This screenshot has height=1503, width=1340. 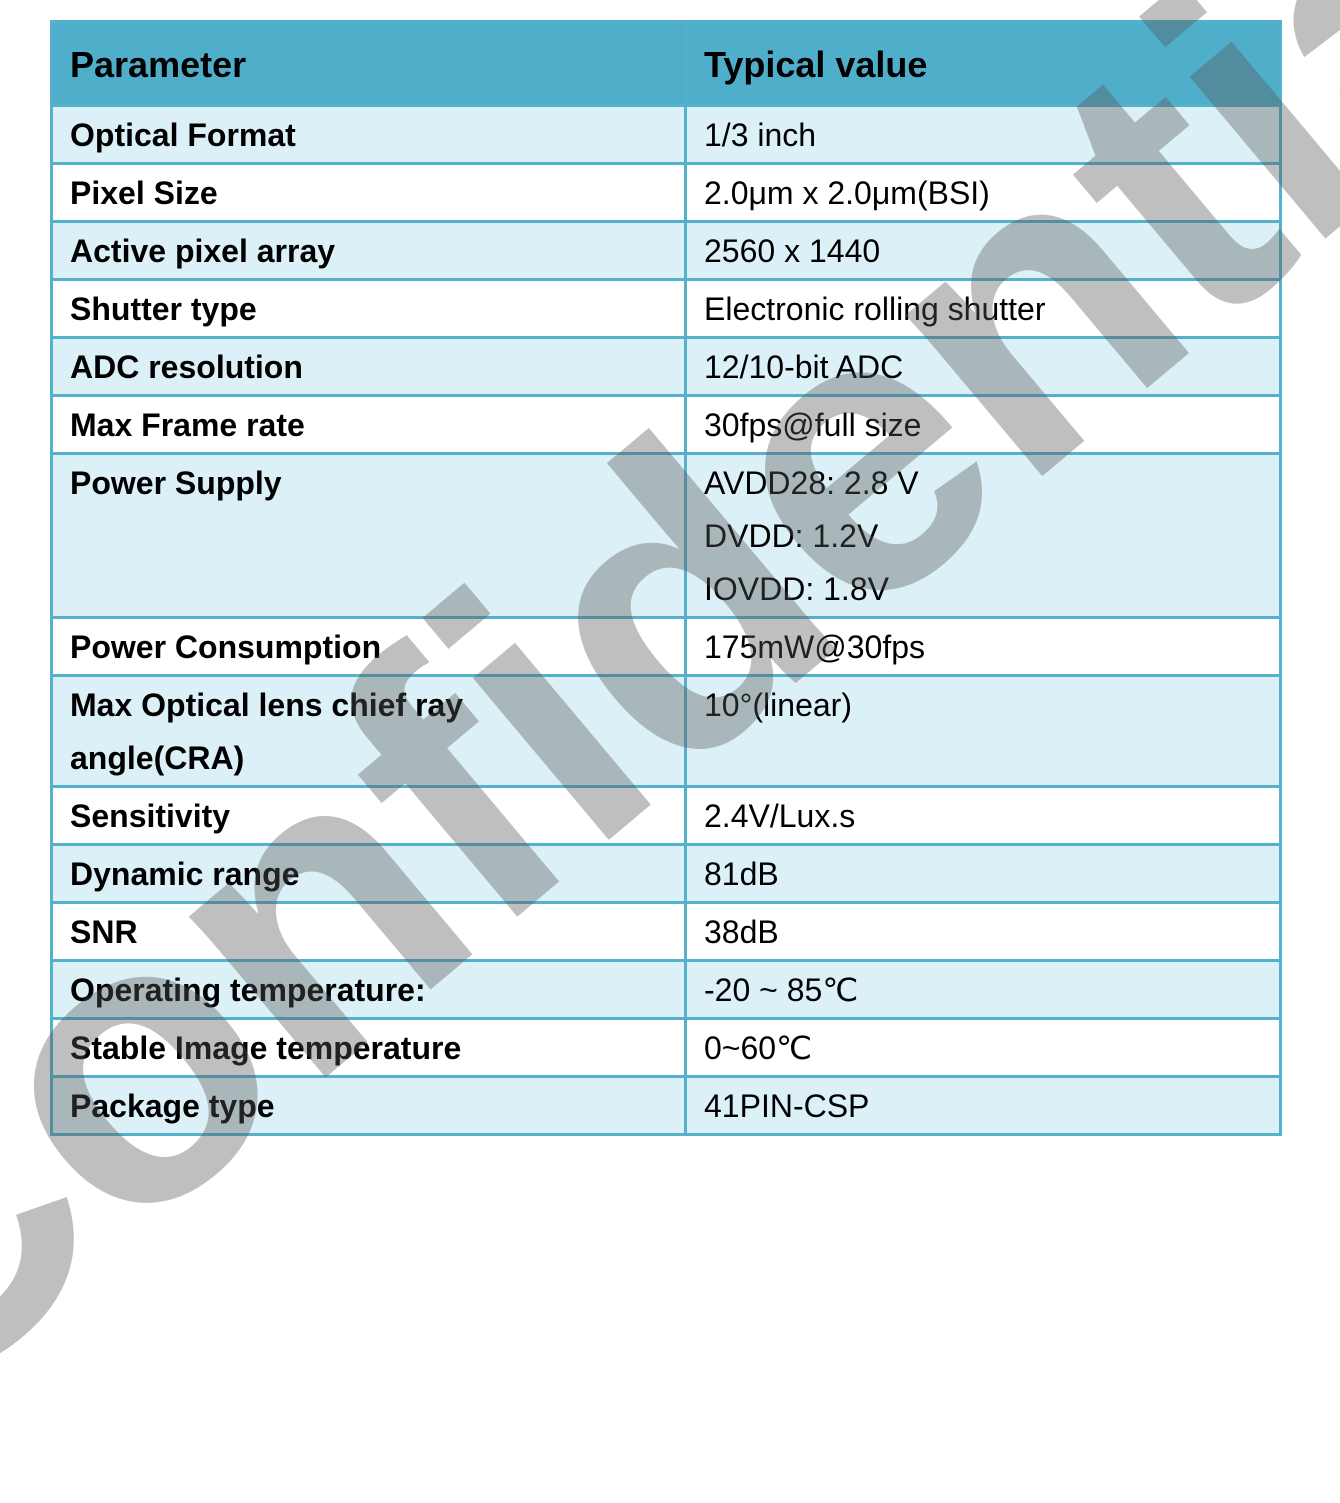 I want to click on value-line: AVDD28: 2.8 V, so click(x=811, y=483).